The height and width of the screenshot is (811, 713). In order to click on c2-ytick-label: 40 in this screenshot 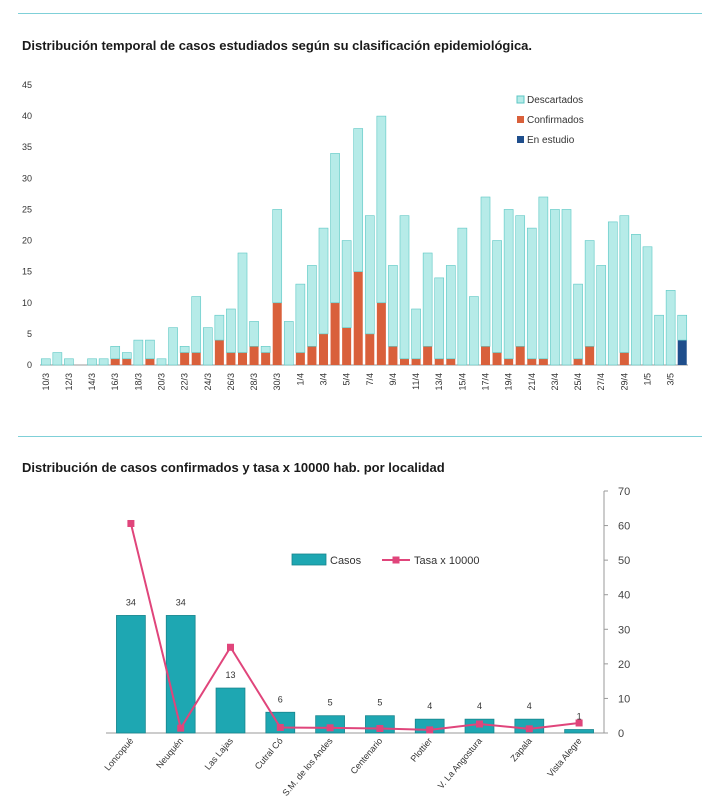, I will do `click(624, 596)`.